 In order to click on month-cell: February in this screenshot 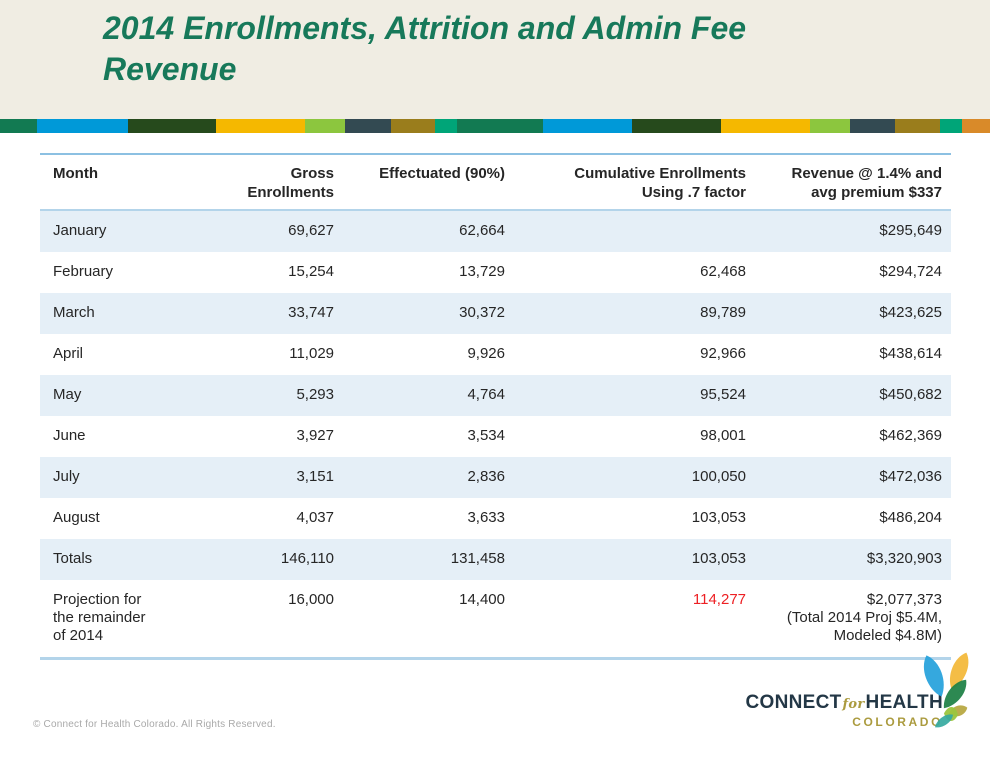, I will do `click(83, 271)`.